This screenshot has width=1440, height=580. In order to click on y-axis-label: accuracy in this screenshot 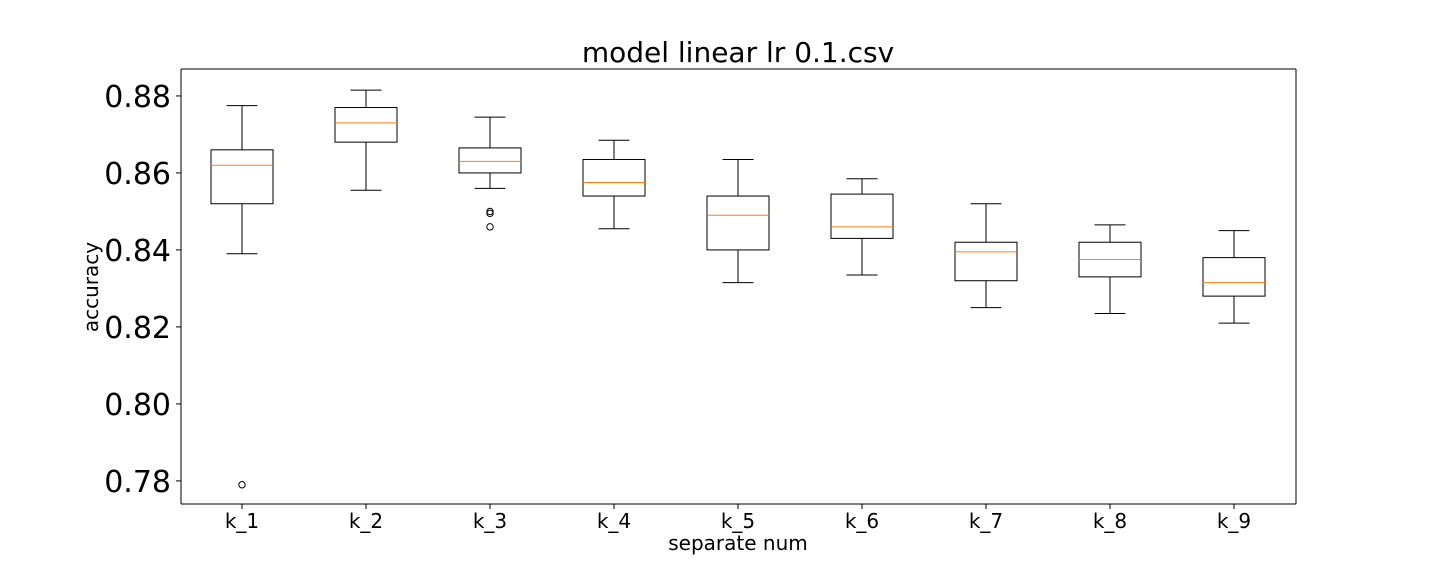, I will do `click(91, 287)`.